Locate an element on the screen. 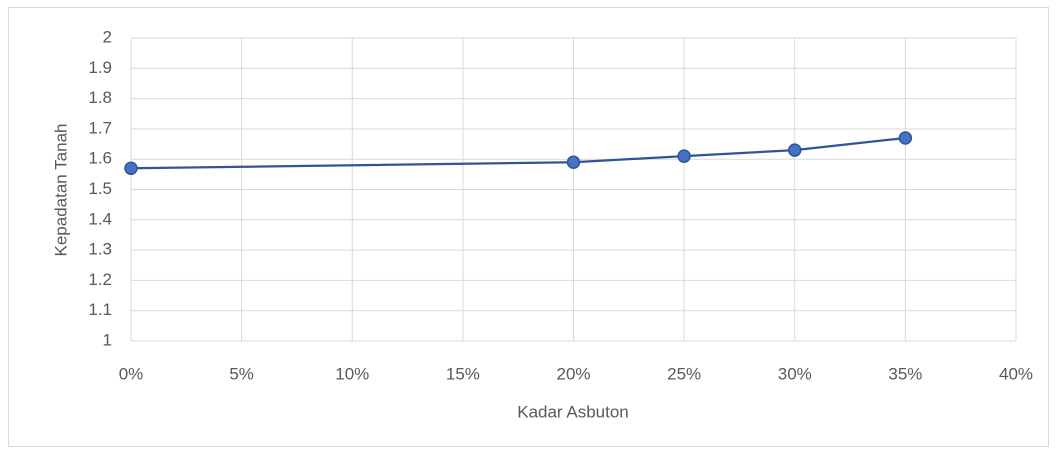 The height and width of the screenshot is (454, 1056). y-tick-label: 1.3 is located at coordinates (100, 249).